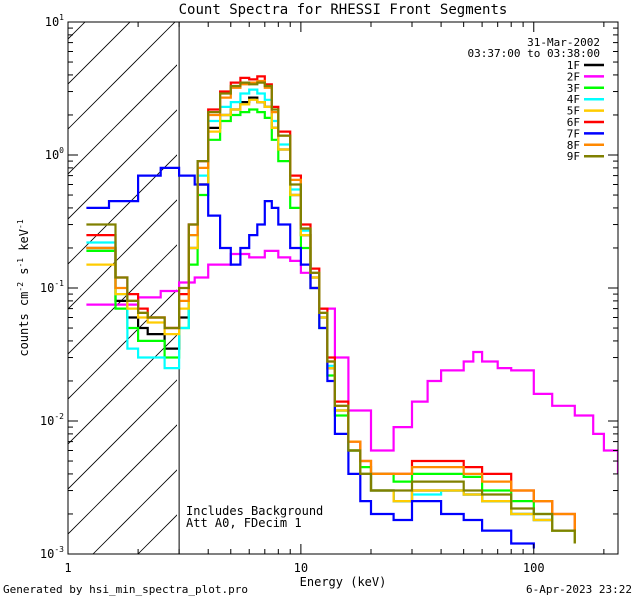  I want to click on x-tick-label: 1, so click(67, 568).